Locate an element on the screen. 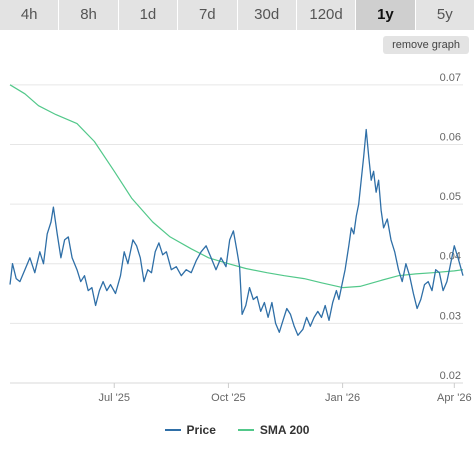 The height and width of the screenshot is (455, 474). tab-7d: 7d is located at coordinates (208, 15).